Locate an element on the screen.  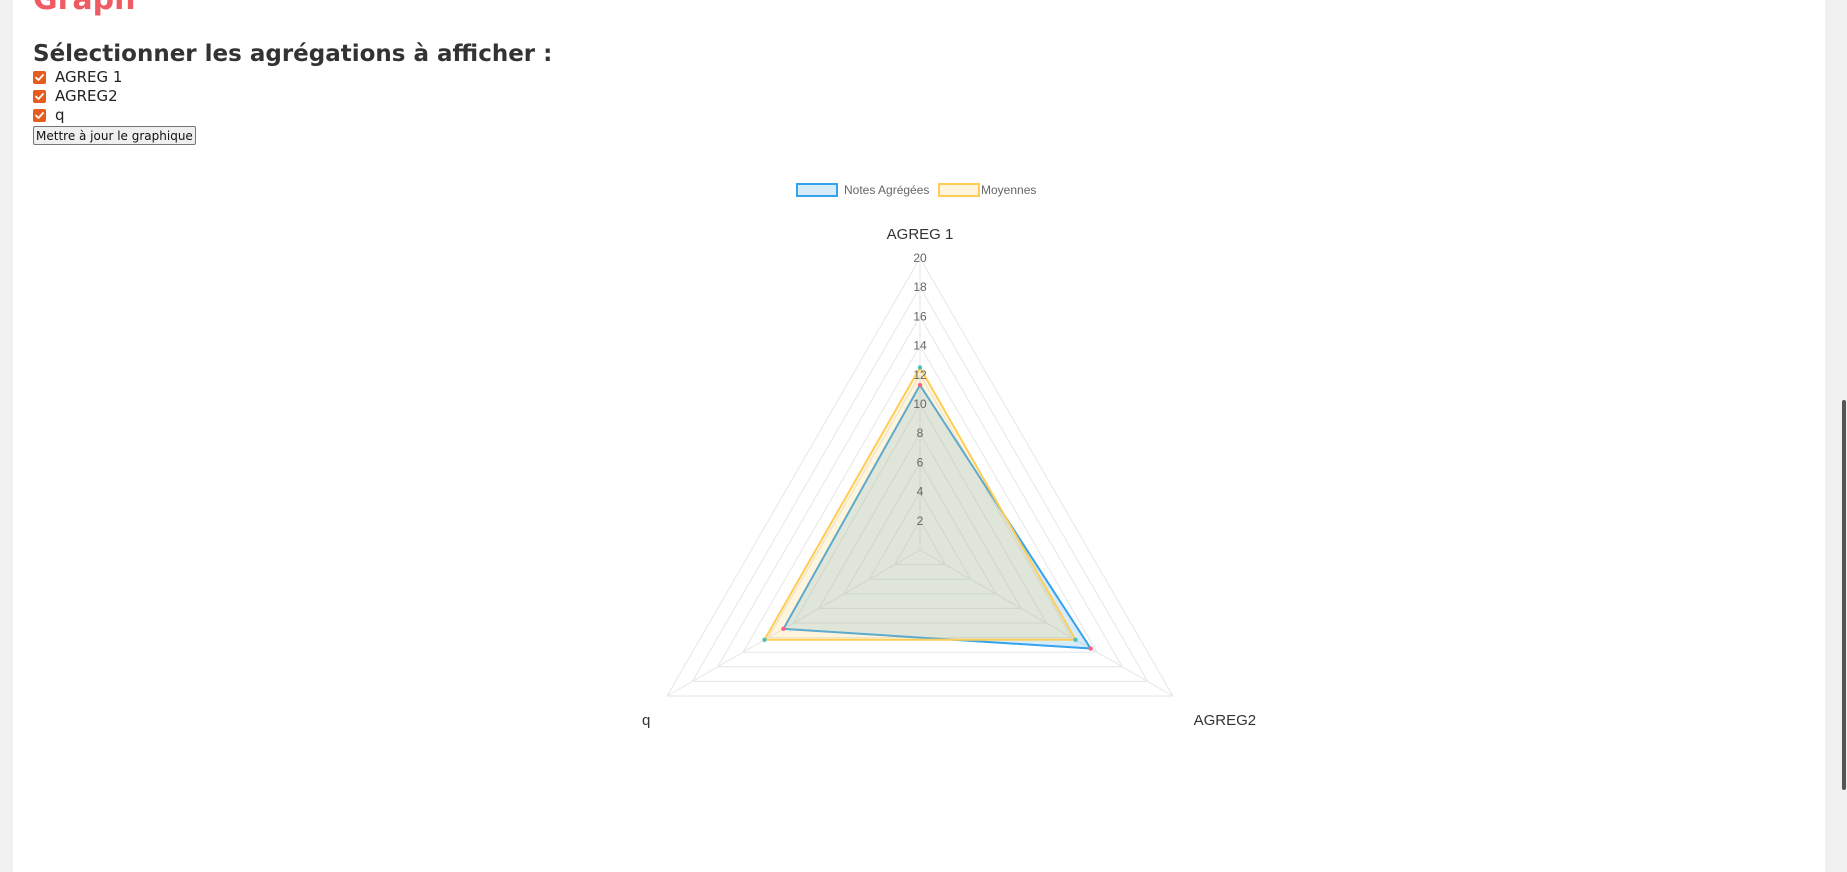
tick-label: 2 is located at coordinates (920, 521).